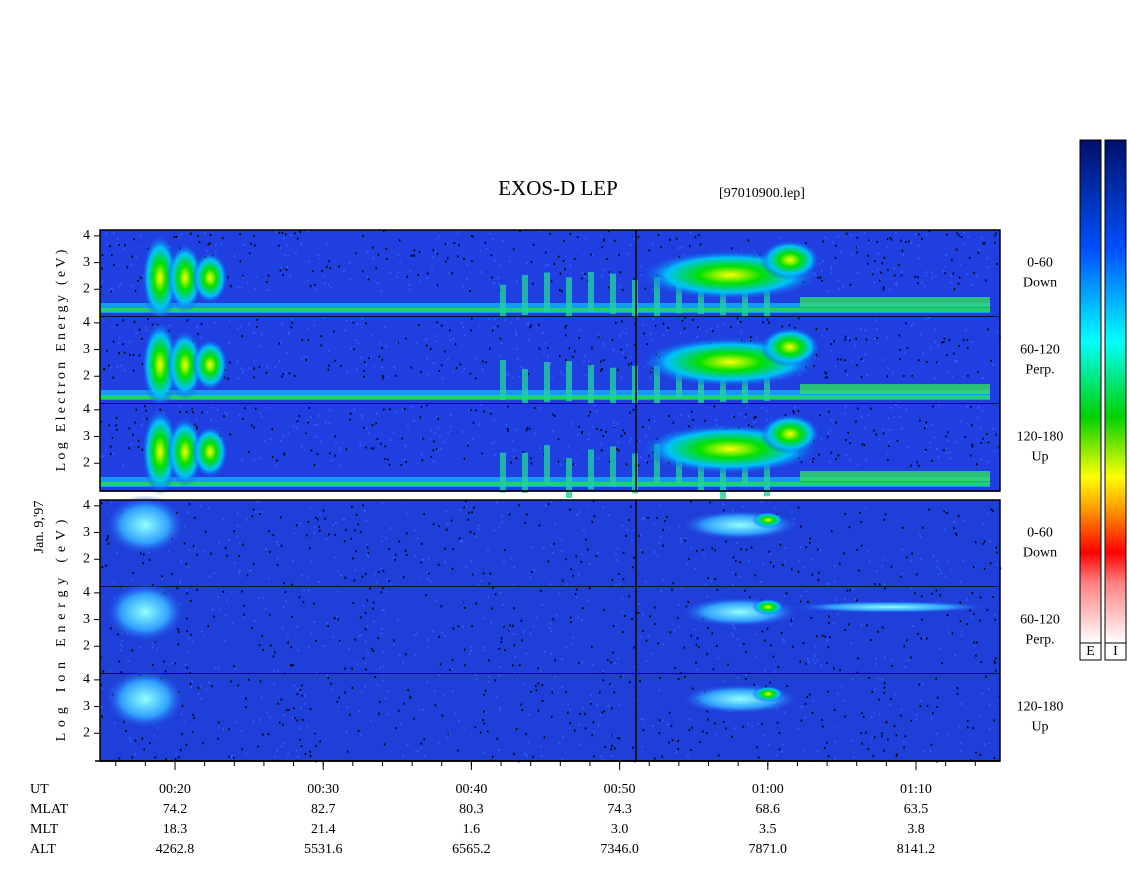 The image size is (1130, 875). Describe the element at coordinates (1090, 391) in the screenshot. I see `colorbar` at that location.